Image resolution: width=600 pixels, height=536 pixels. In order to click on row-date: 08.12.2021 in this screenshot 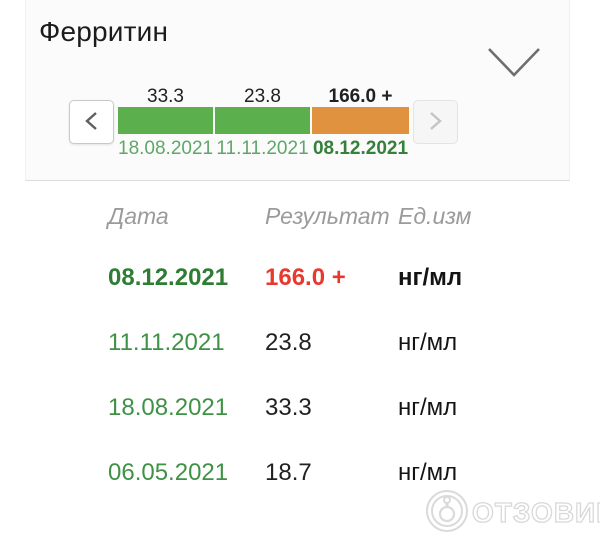, I will do `click(168, 277)`.